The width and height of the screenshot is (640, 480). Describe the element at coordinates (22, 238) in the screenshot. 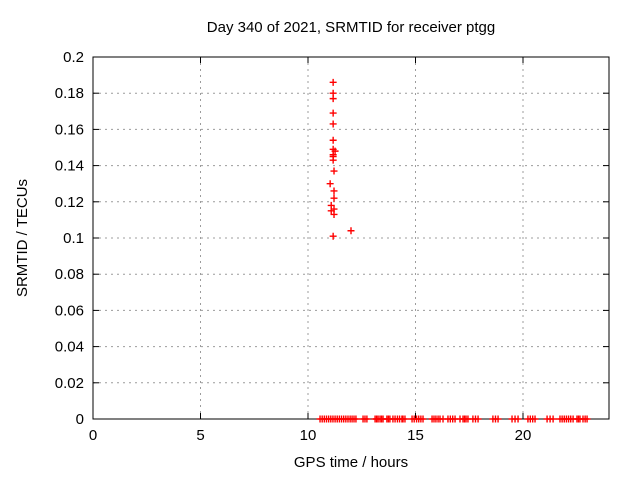

I see `y-axis-label: SRMTID / TECUs` at that location.